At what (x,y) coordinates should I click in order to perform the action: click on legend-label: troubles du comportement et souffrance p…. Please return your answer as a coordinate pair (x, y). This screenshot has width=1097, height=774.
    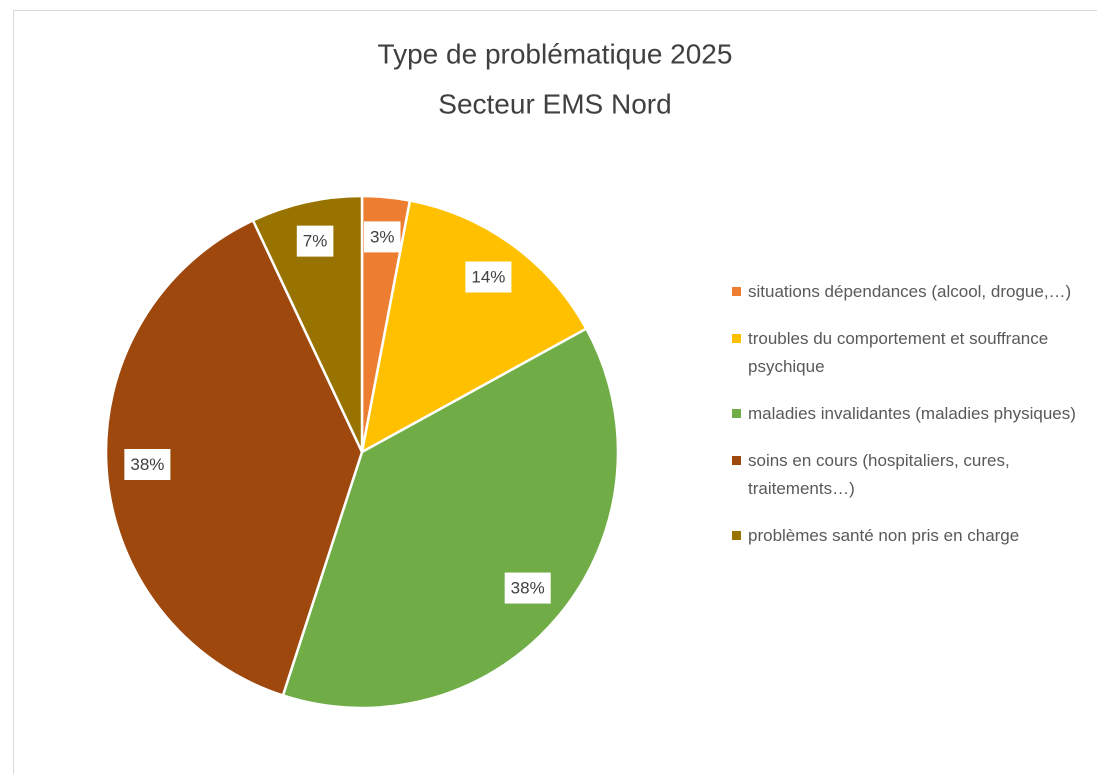
    Looking at the image, I should click on (898, 352).